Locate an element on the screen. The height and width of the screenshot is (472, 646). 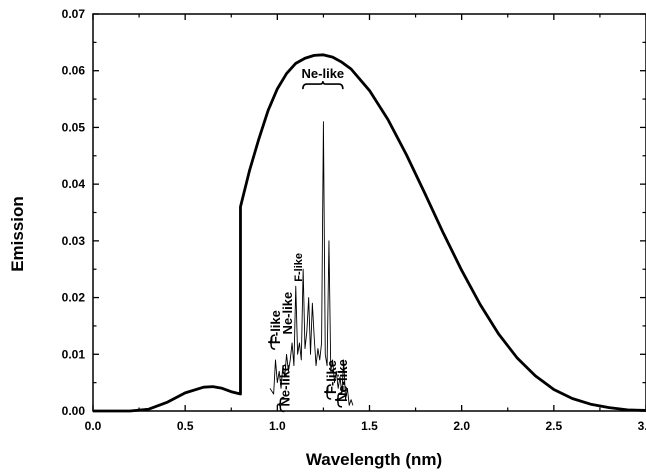
y-tick-label: 0.00 is located at coordinates (74, 411).